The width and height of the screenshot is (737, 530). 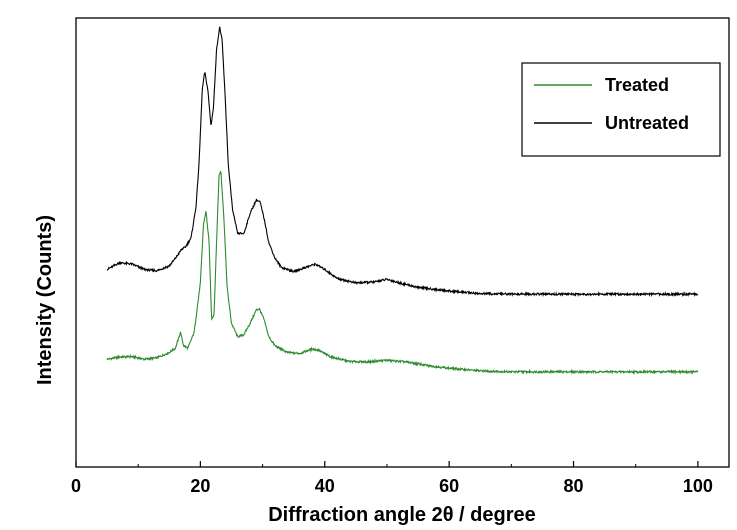 What do you see at coordinates (76, 486) in the screenshot?
I see `x-tick-label-0: 0` at bounding box center [76, 486].